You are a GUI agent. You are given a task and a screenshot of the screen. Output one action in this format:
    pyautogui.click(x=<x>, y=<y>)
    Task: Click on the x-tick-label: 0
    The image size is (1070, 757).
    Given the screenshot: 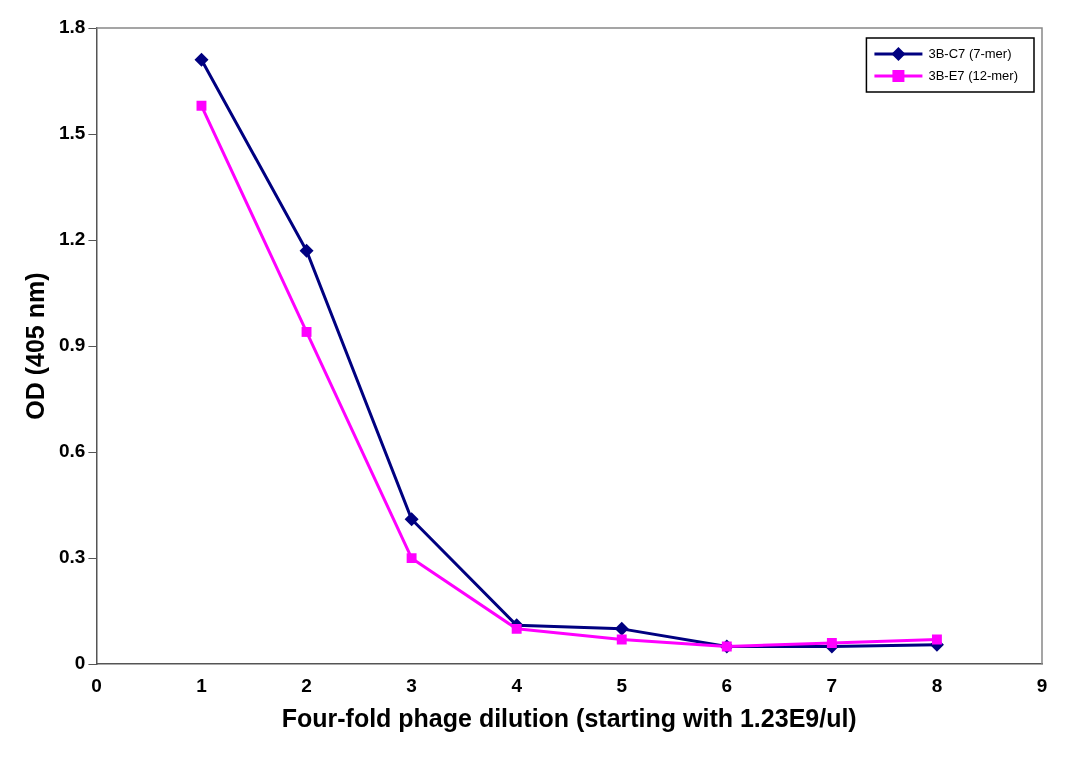 What is the action you would take?
    pyautogui.click(x=96, y=685)
    